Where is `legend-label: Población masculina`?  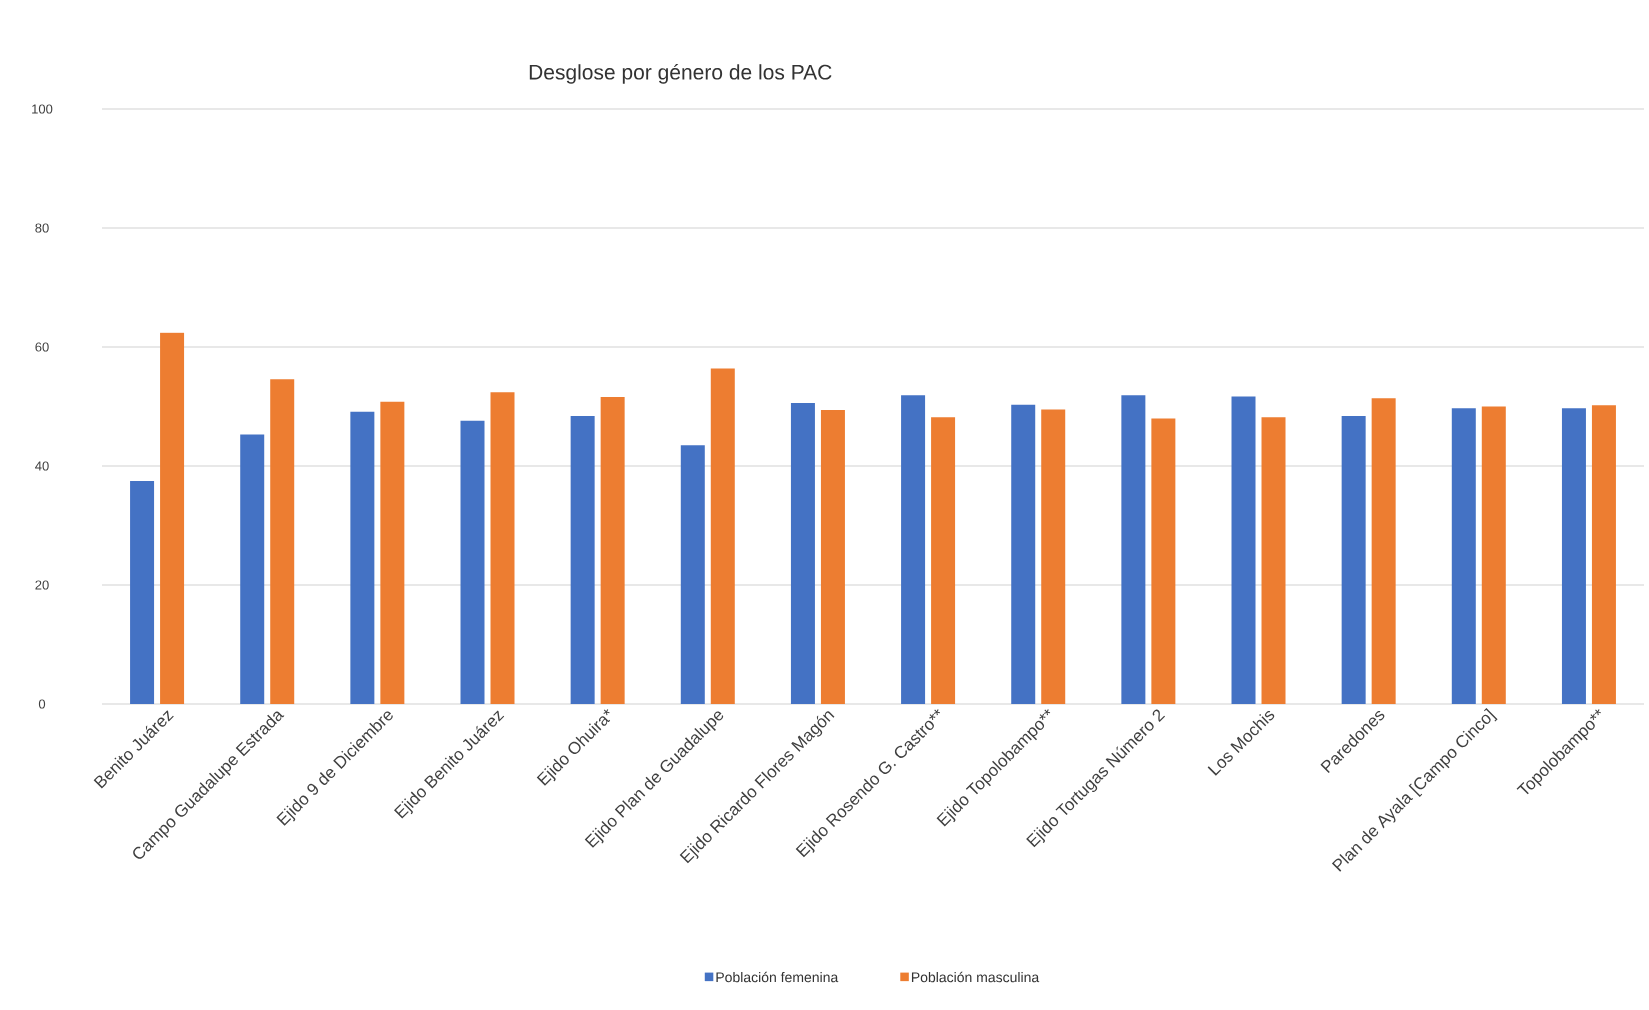
legend-label: Población masculina is located at coordinates (975, 977).